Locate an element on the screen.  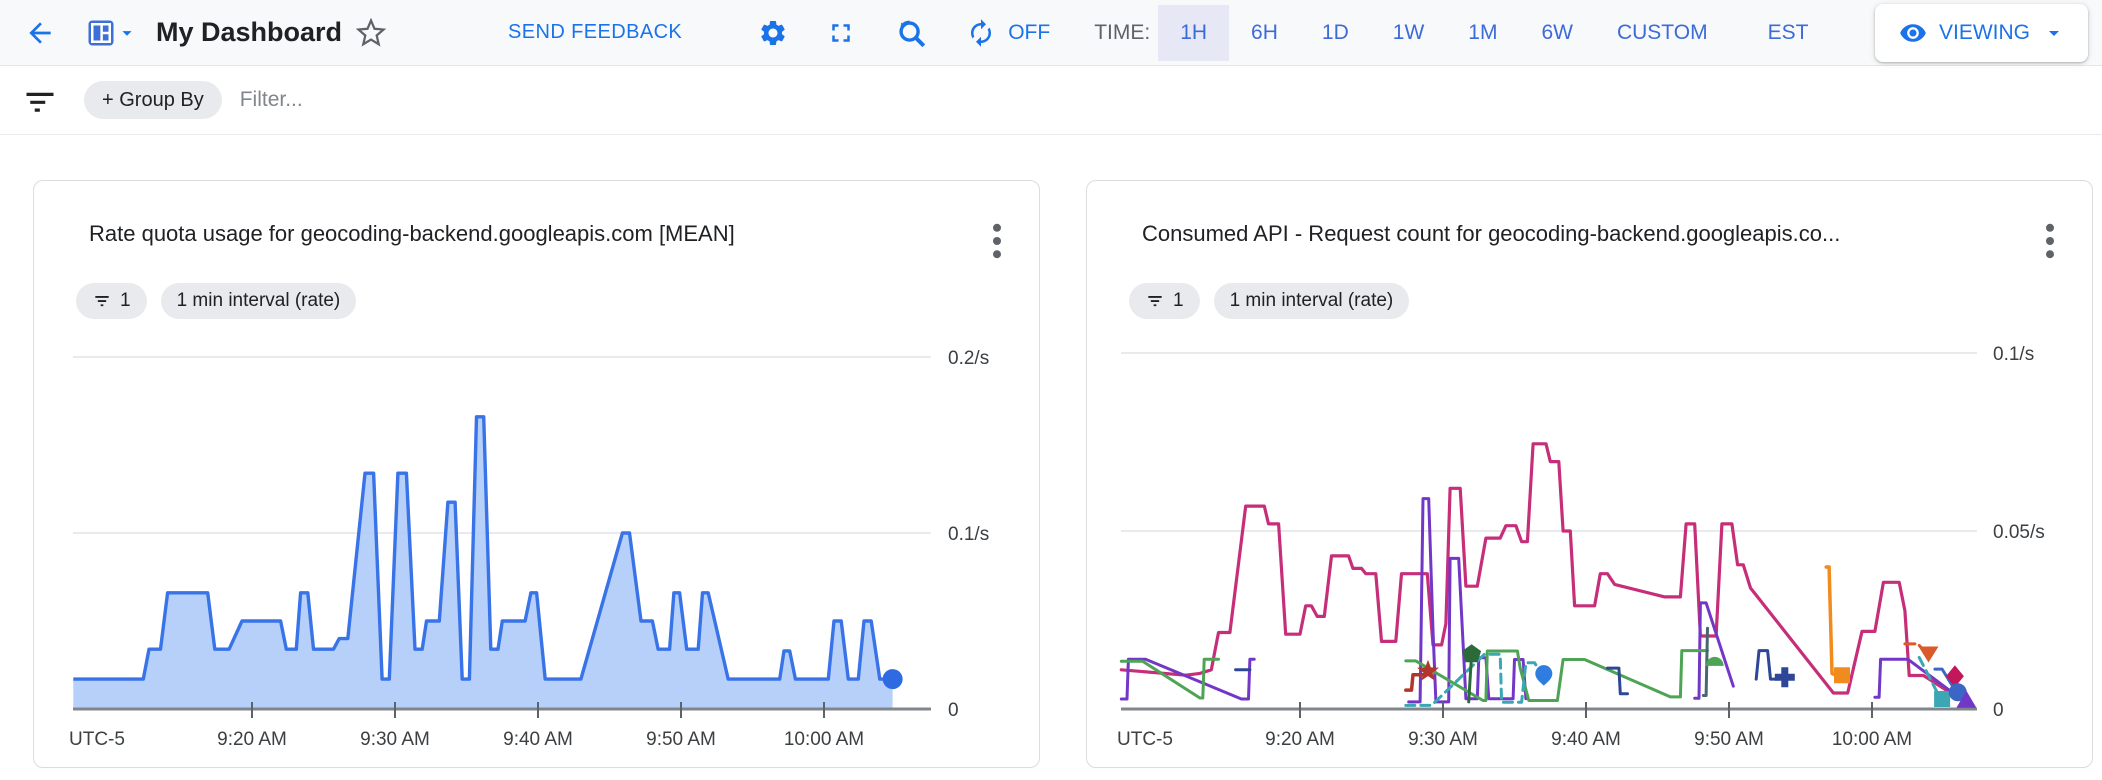
dashboard-switcher-button is located at coordinates (112, 33).